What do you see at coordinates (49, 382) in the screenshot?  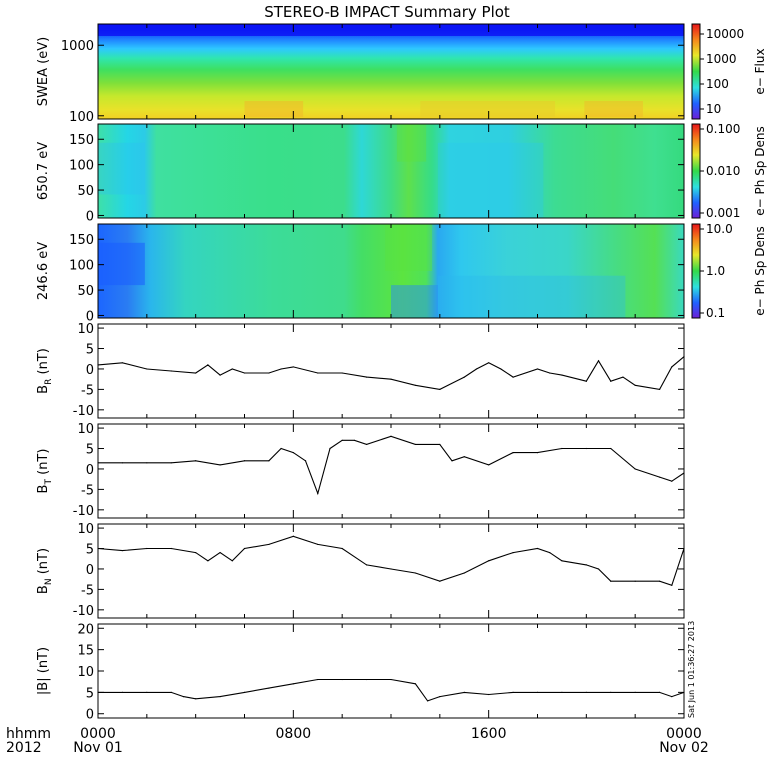 I see `y-label-subscript: R` at bounding box center [49, 382].